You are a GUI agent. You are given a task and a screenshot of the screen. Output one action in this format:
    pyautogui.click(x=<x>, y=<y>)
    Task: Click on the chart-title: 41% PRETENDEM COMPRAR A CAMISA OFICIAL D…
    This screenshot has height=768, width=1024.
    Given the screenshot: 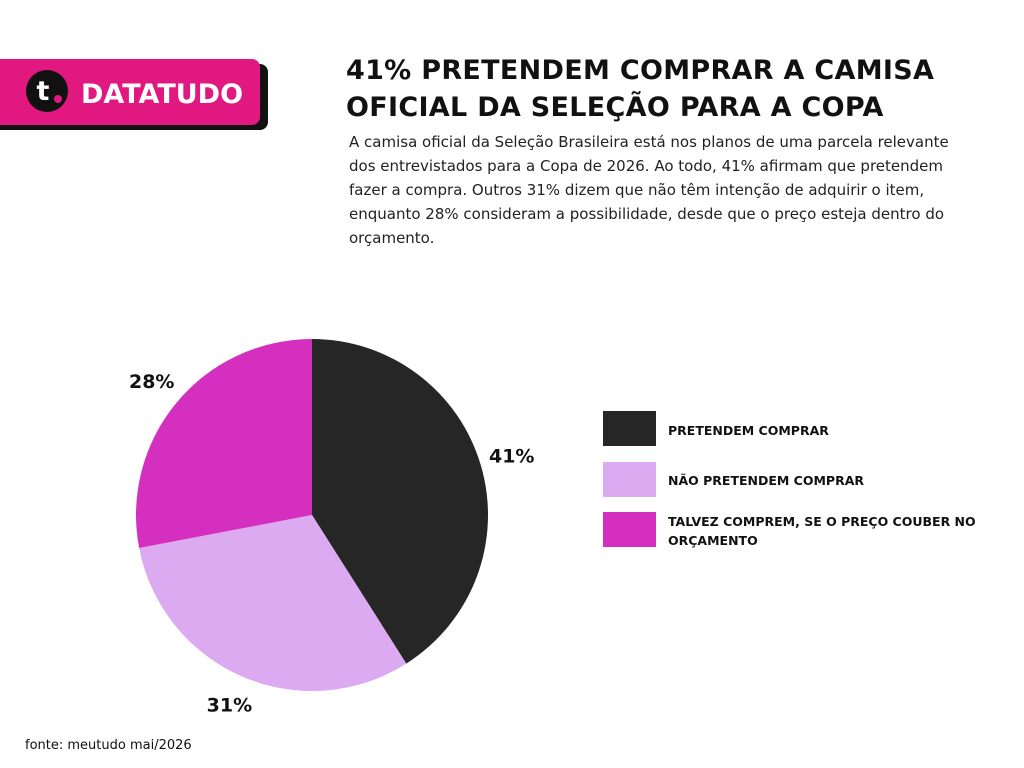 What is the action you would take?
    pyautogui.click(x=640, y=89)
    